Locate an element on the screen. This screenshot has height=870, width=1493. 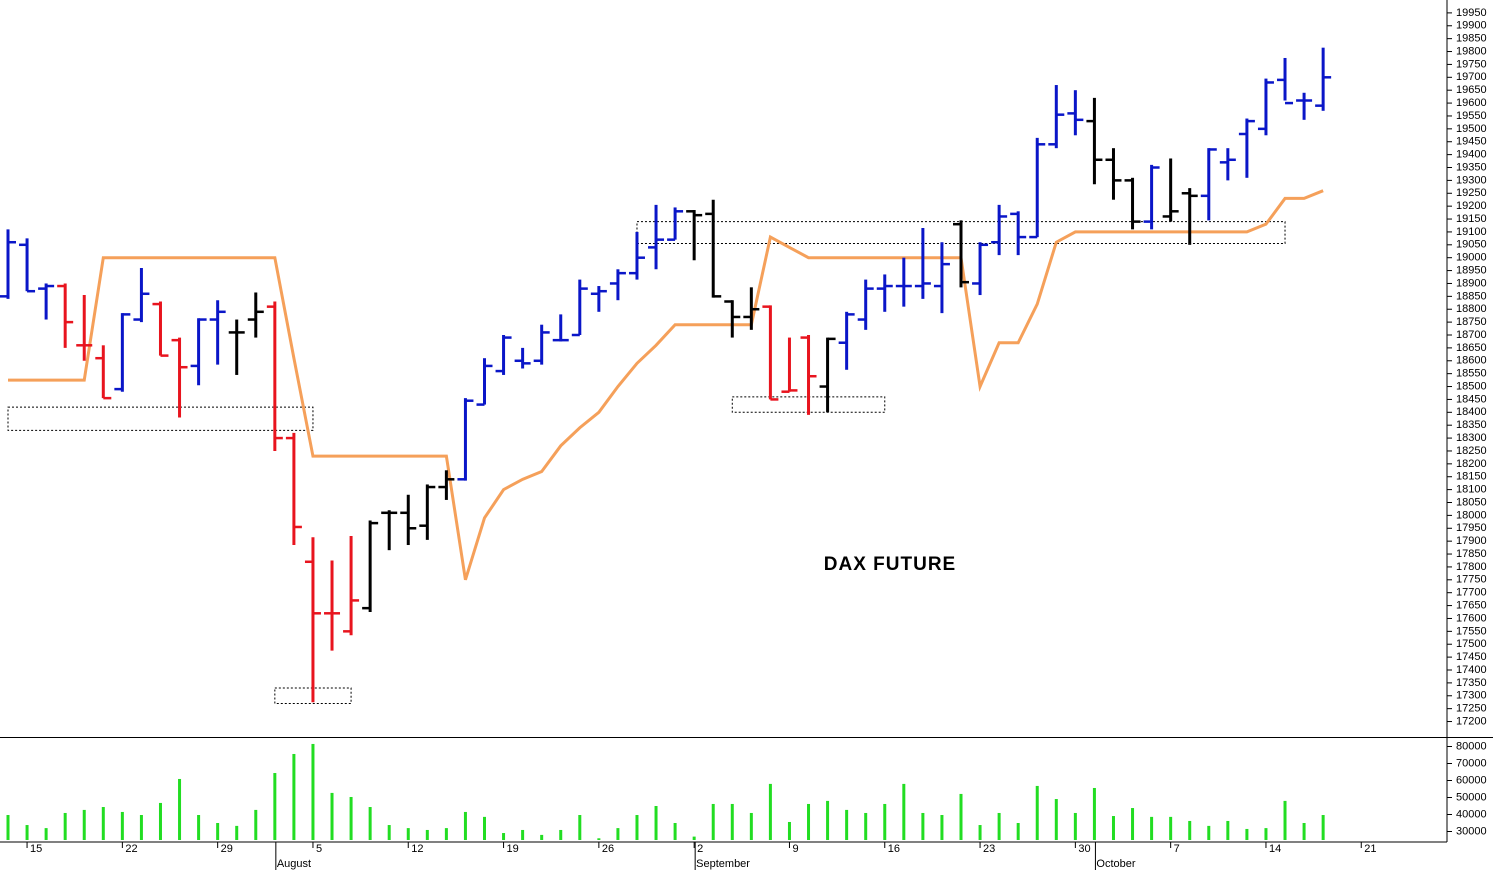
x-tick-label: 2 is located at coordinates (700, 849).